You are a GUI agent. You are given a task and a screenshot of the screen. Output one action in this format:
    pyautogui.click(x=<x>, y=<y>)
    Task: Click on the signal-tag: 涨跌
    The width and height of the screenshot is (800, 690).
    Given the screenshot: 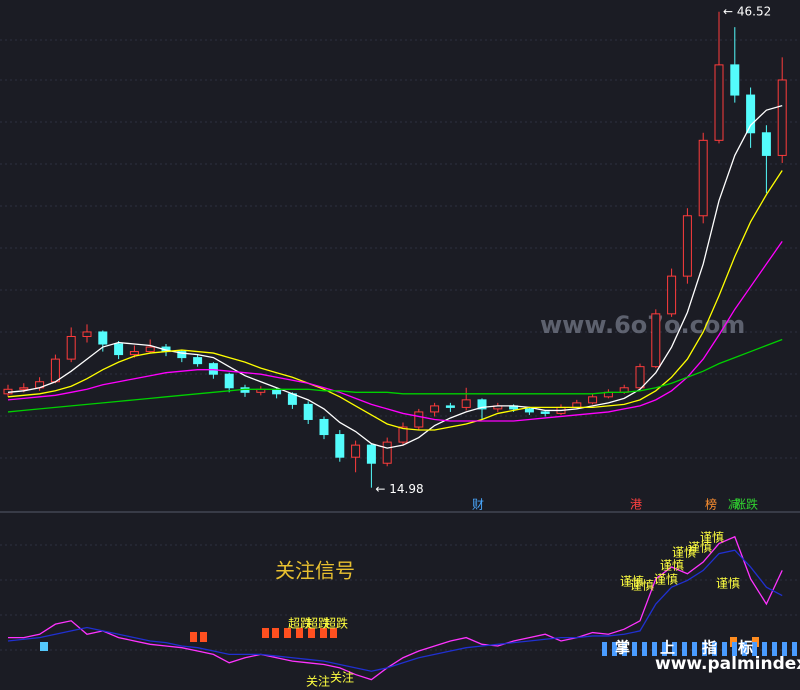 What is the action you would take?
    pyautogui.click(x=746, y=504)
    